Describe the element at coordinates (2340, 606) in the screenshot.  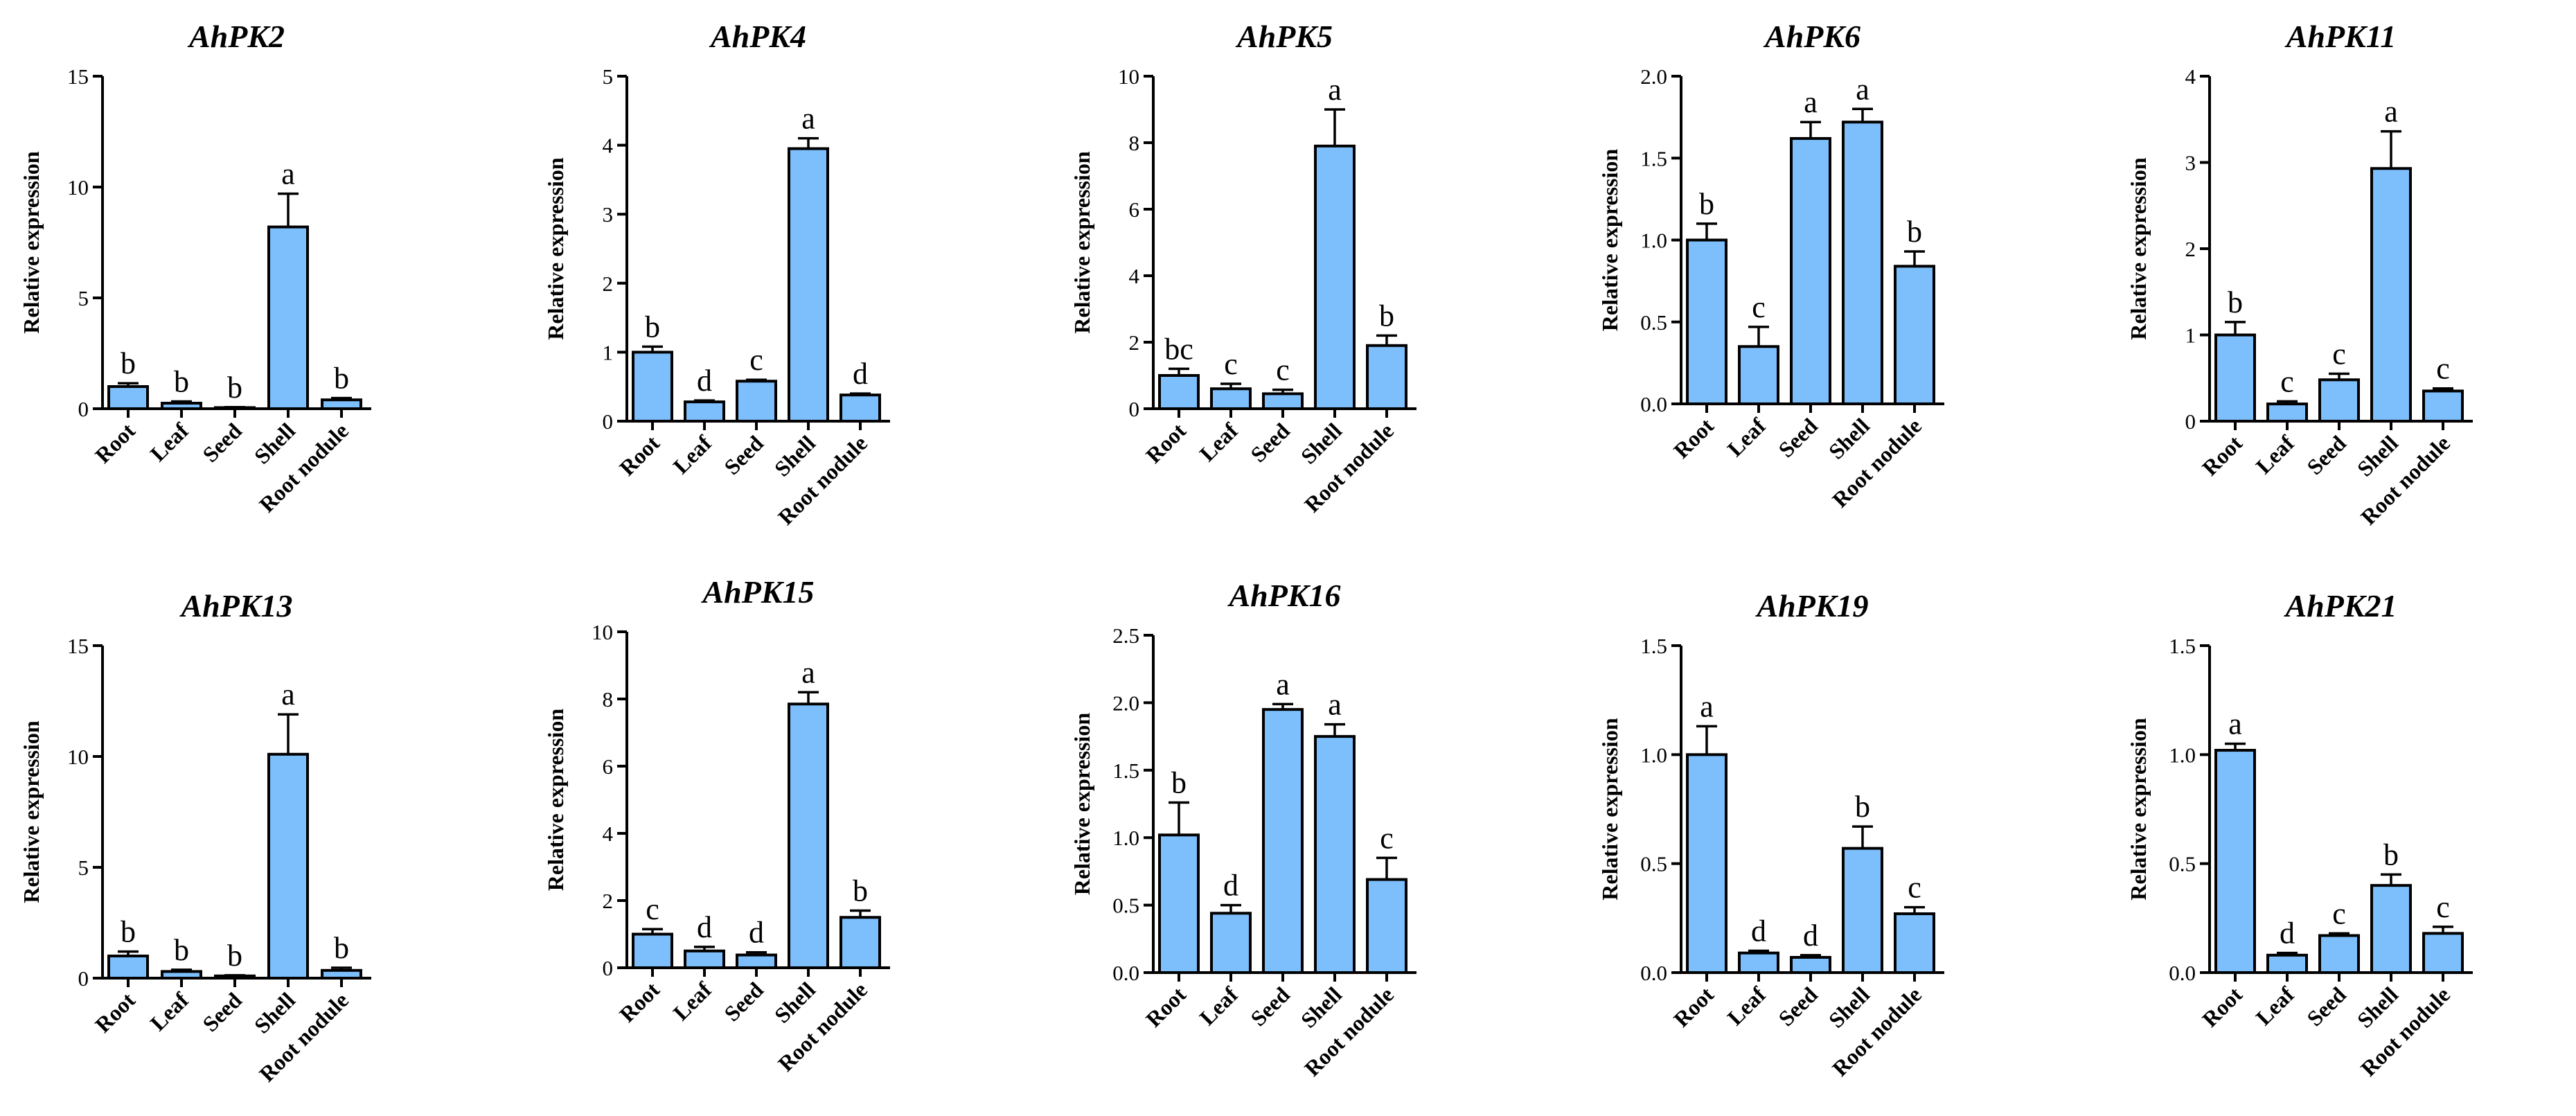
I see `chart-title: AhPK21` at that location.